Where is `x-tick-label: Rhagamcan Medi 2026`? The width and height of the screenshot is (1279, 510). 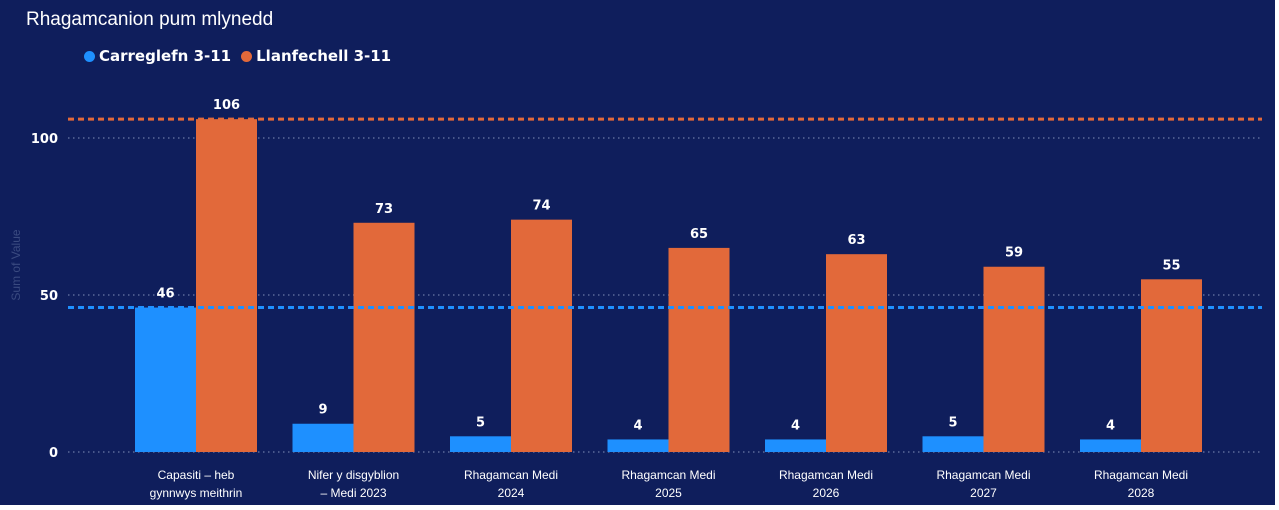 x-tick-label: Rhagamcan Medi 2026 is located at coordinates (826, 484).